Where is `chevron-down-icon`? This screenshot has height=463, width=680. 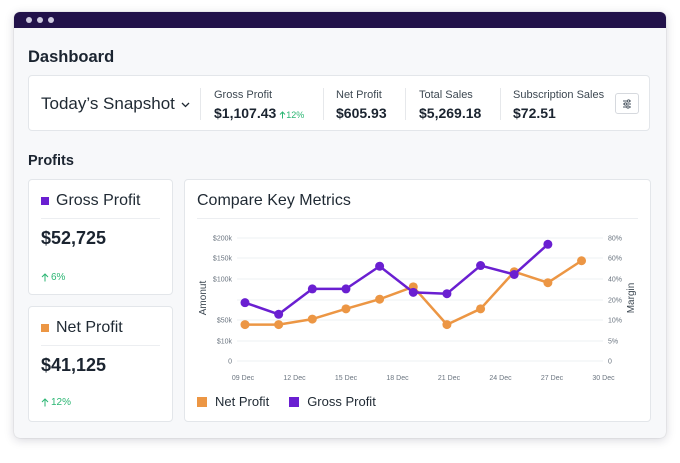 chevron-down-icon is located at coordinates (185, 105).